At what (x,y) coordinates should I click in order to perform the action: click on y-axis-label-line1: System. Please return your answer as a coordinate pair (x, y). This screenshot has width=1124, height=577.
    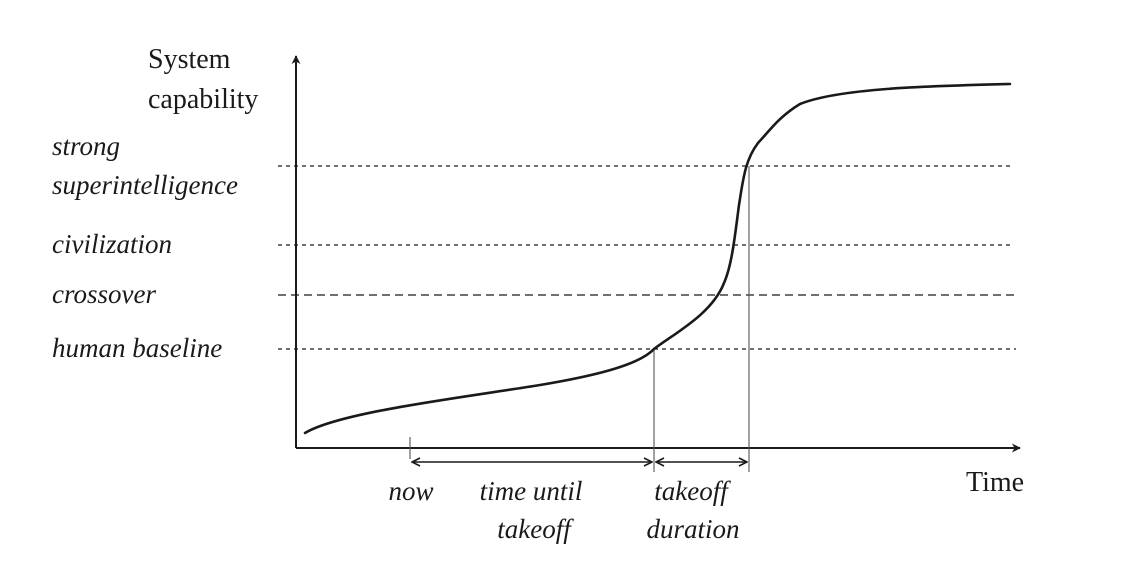
    Looking at the image, I should click on (189, 59).